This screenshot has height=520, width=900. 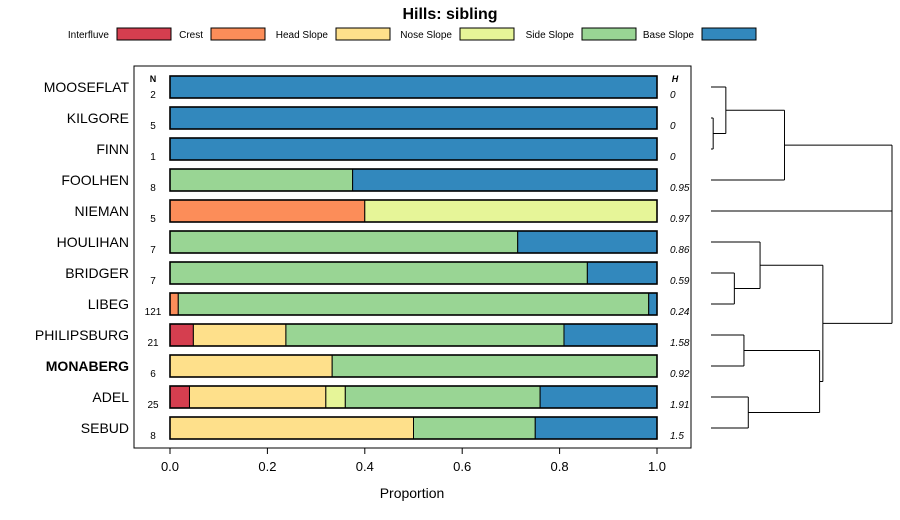 I want to click on legend-label-interfluve: Interfluve, so click(x=89, y=35).